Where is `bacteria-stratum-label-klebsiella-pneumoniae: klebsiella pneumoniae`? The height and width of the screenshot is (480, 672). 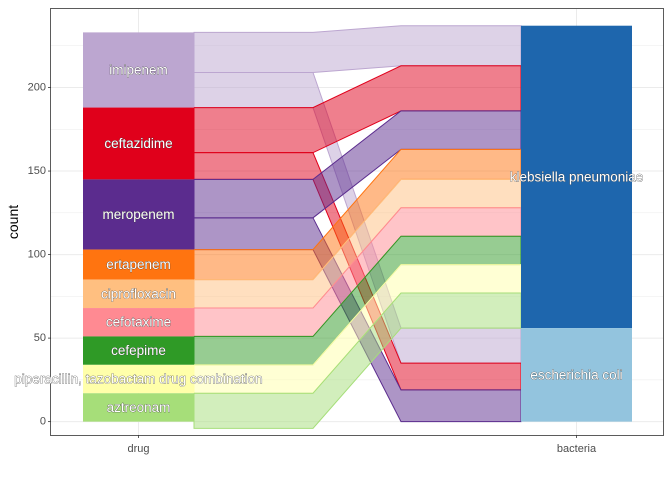
bacteria-stratum-label-klebsiella-pneumoniae: klebsiella pneumoniae is located at coordinates (577, 176).